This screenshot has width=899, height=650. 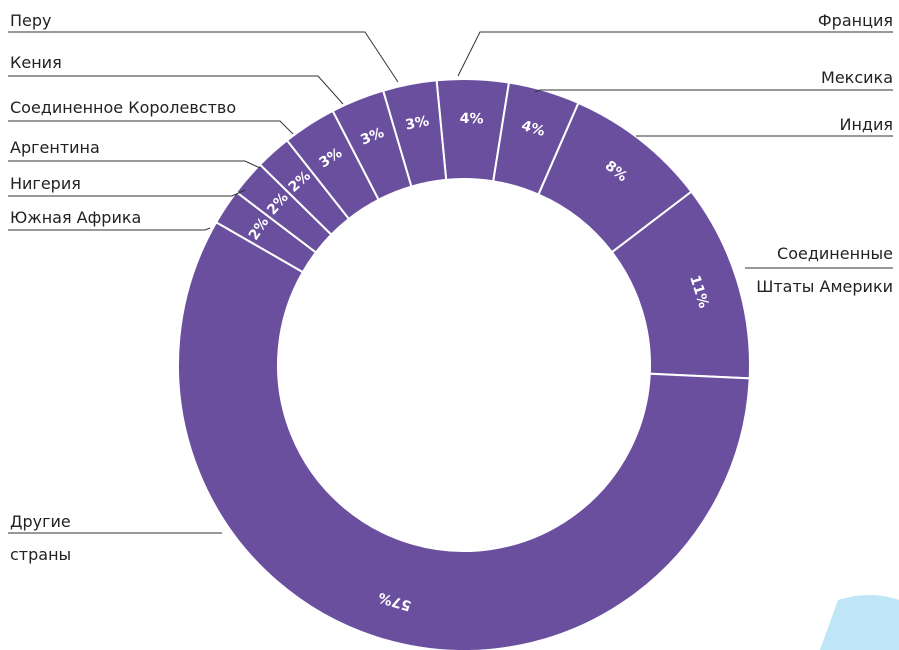 What do you see at coordinates (31, 20) in the screenshot?
I see `category-label: Перу` at bounding box center [31, 20].